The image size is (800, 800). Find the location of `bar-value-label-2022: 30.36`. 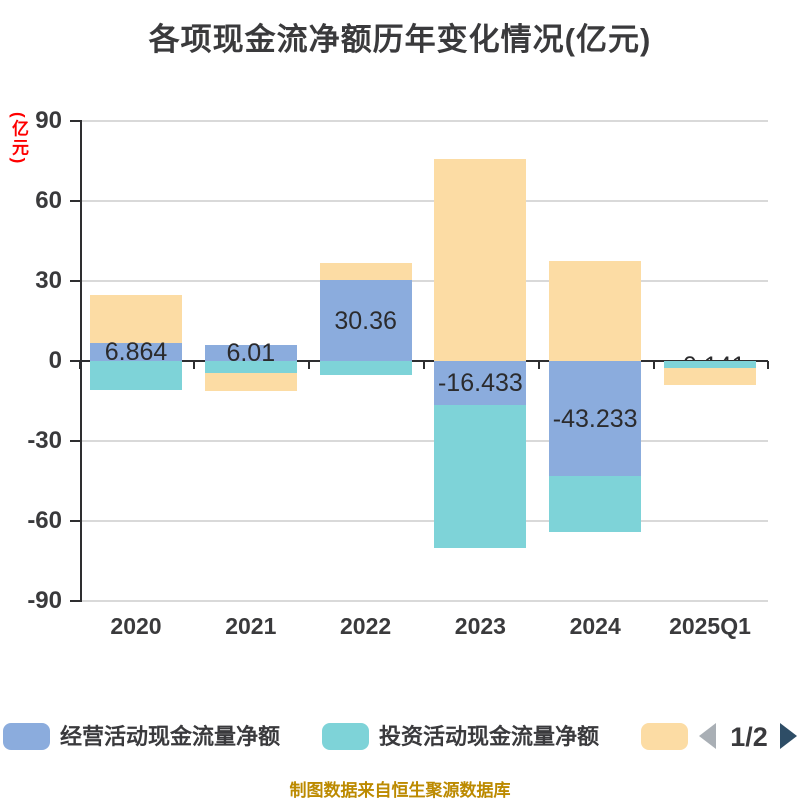

bar-value-label-2022: 30.36 is located at coordinates (365, 320).